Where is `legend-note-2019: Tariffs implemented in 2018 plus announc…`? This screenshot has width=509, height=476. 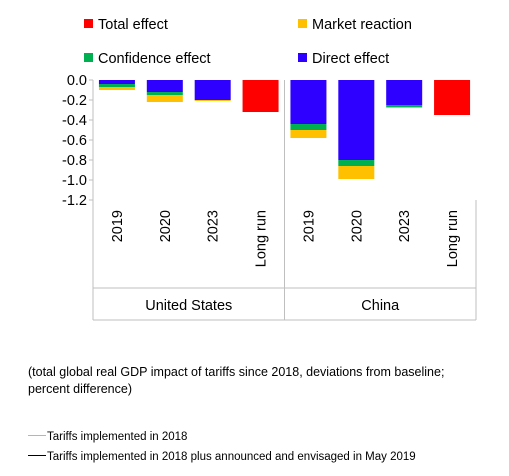
legend-note-2019: Tariffs implemented in 2018 plus announc… is located at coordinates (222, 457).